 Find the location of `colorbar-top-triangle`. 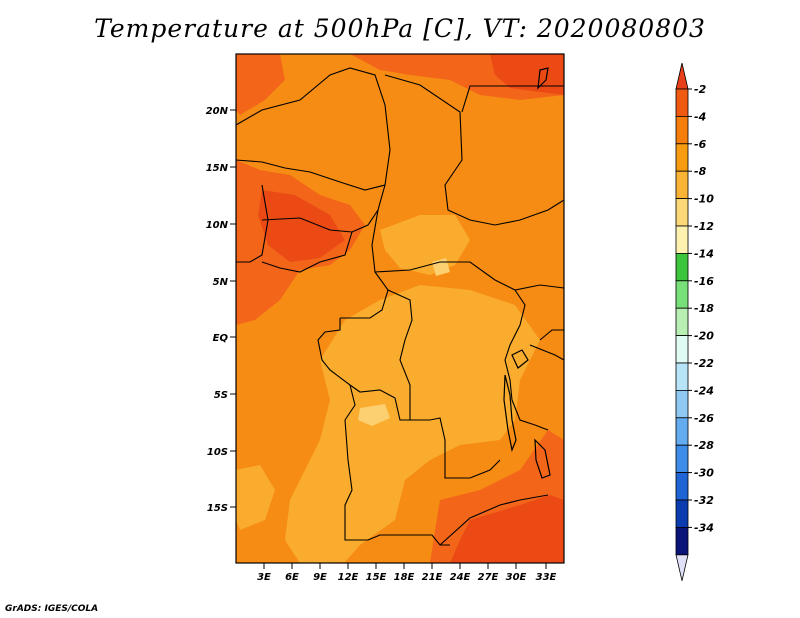

colorbar-top-triangle is located at coordinates (682, 76).